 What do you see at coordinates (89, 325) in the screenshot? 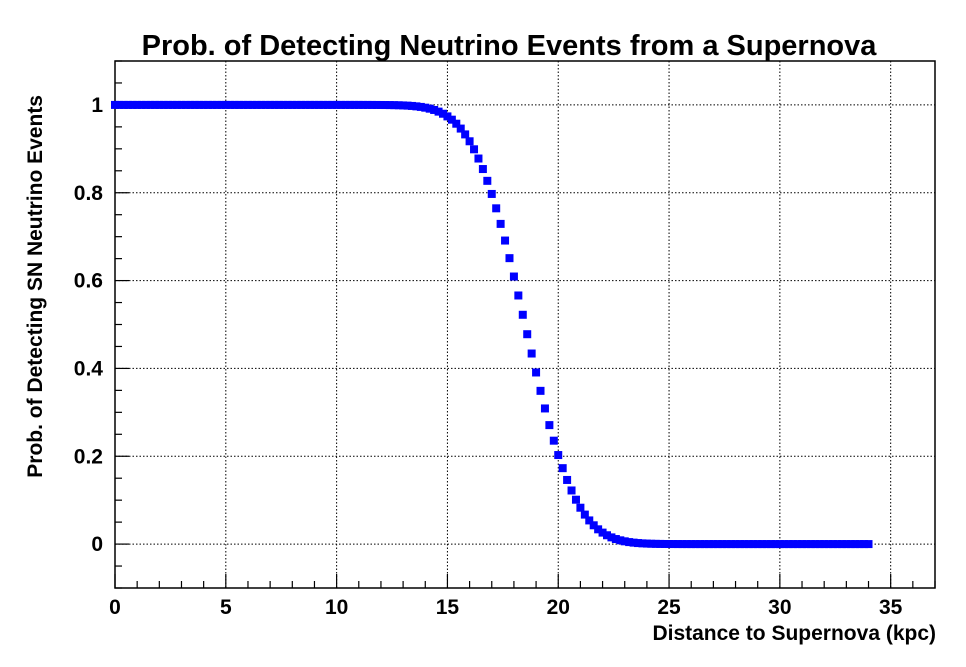
I see `y-tick-labels: 0 0.2 0.4 0.6 0.8 1` at bounding box center [89, 325].